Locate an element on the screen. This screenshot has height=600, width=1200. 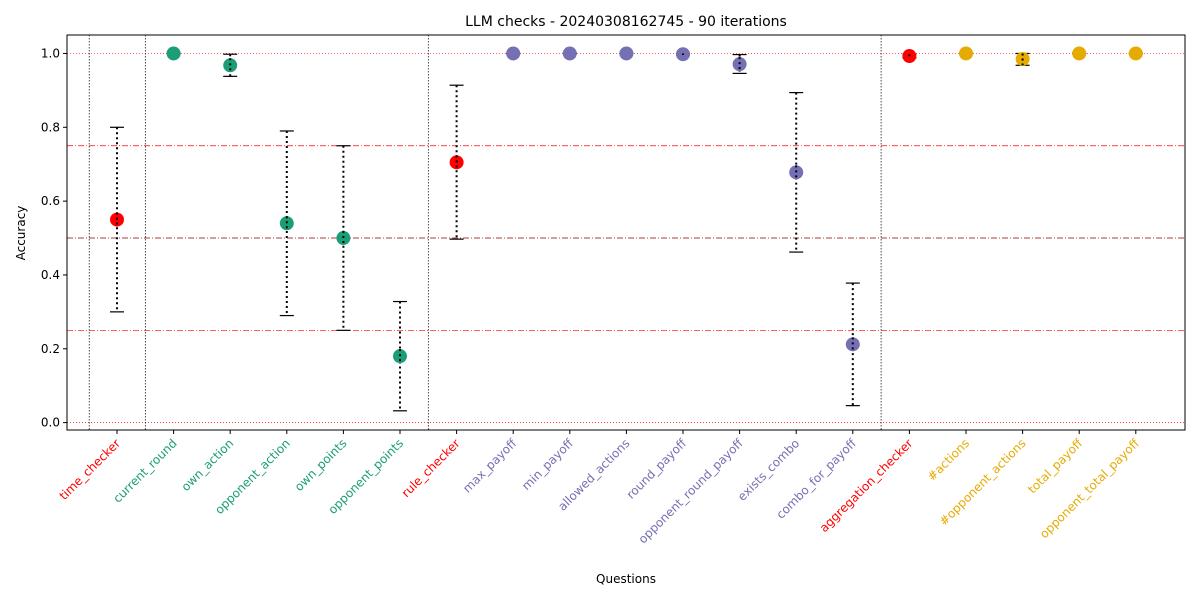
y-axis-title: Accuracy is located at coordinates (21, 233).